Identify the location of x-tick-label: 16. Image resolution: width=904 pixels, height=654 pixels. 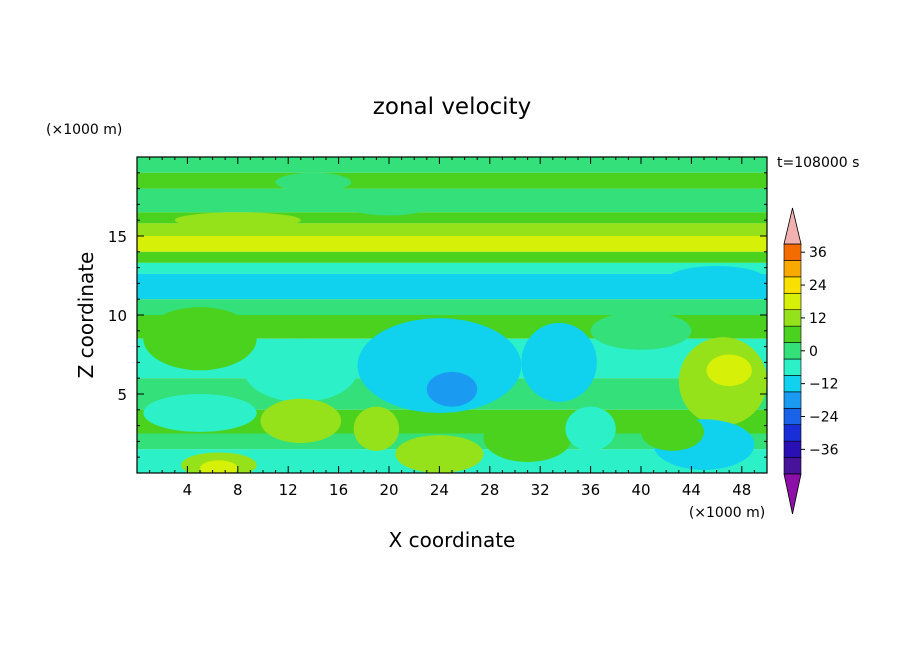
(338, 490).